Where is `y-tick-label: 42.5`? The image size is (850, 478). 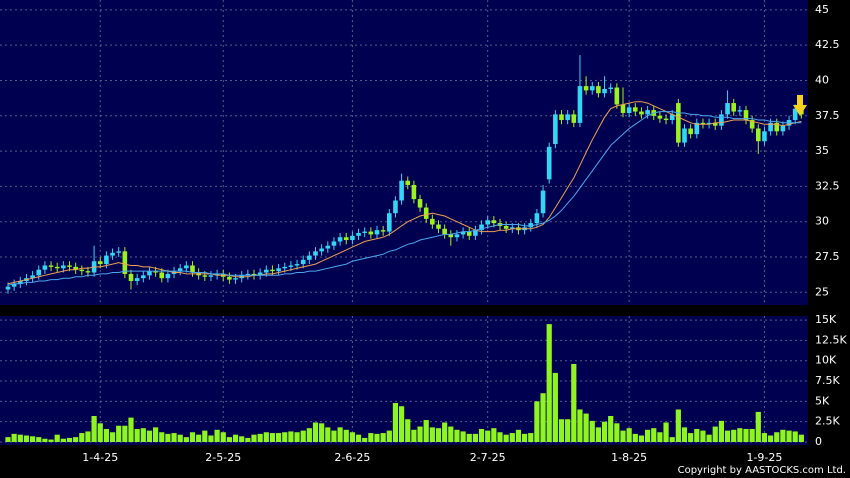 y-tick-label: 42.5 is located at coordinates (827, 44).